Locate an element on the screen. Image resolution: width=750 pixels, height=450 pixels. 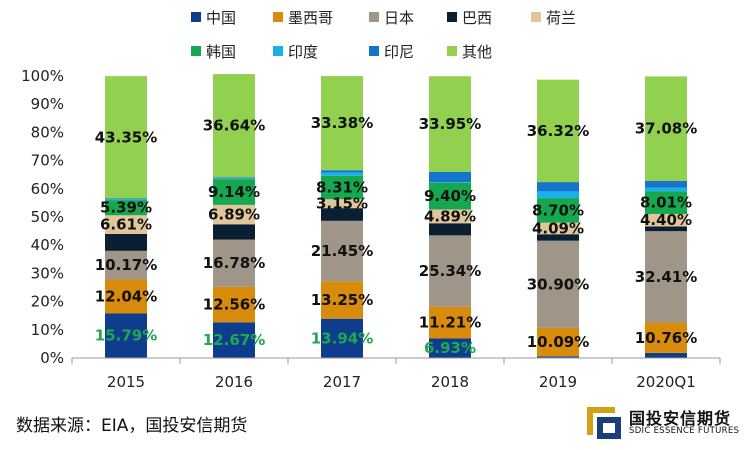
data-label: 4.40% is located at coordinates (666, 220).